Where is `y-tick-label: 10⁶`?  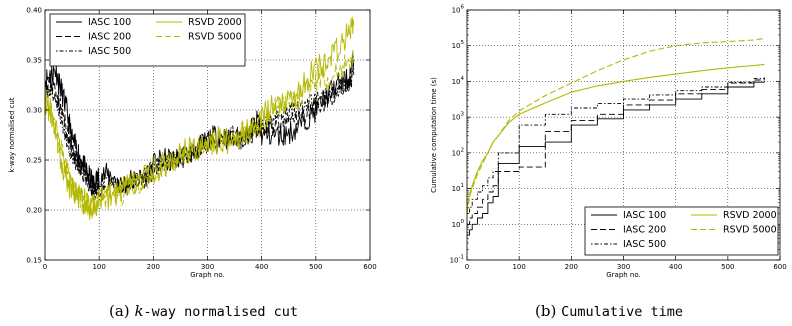 y-tick-label: 10⁶ is located at coordinates (458, 10).